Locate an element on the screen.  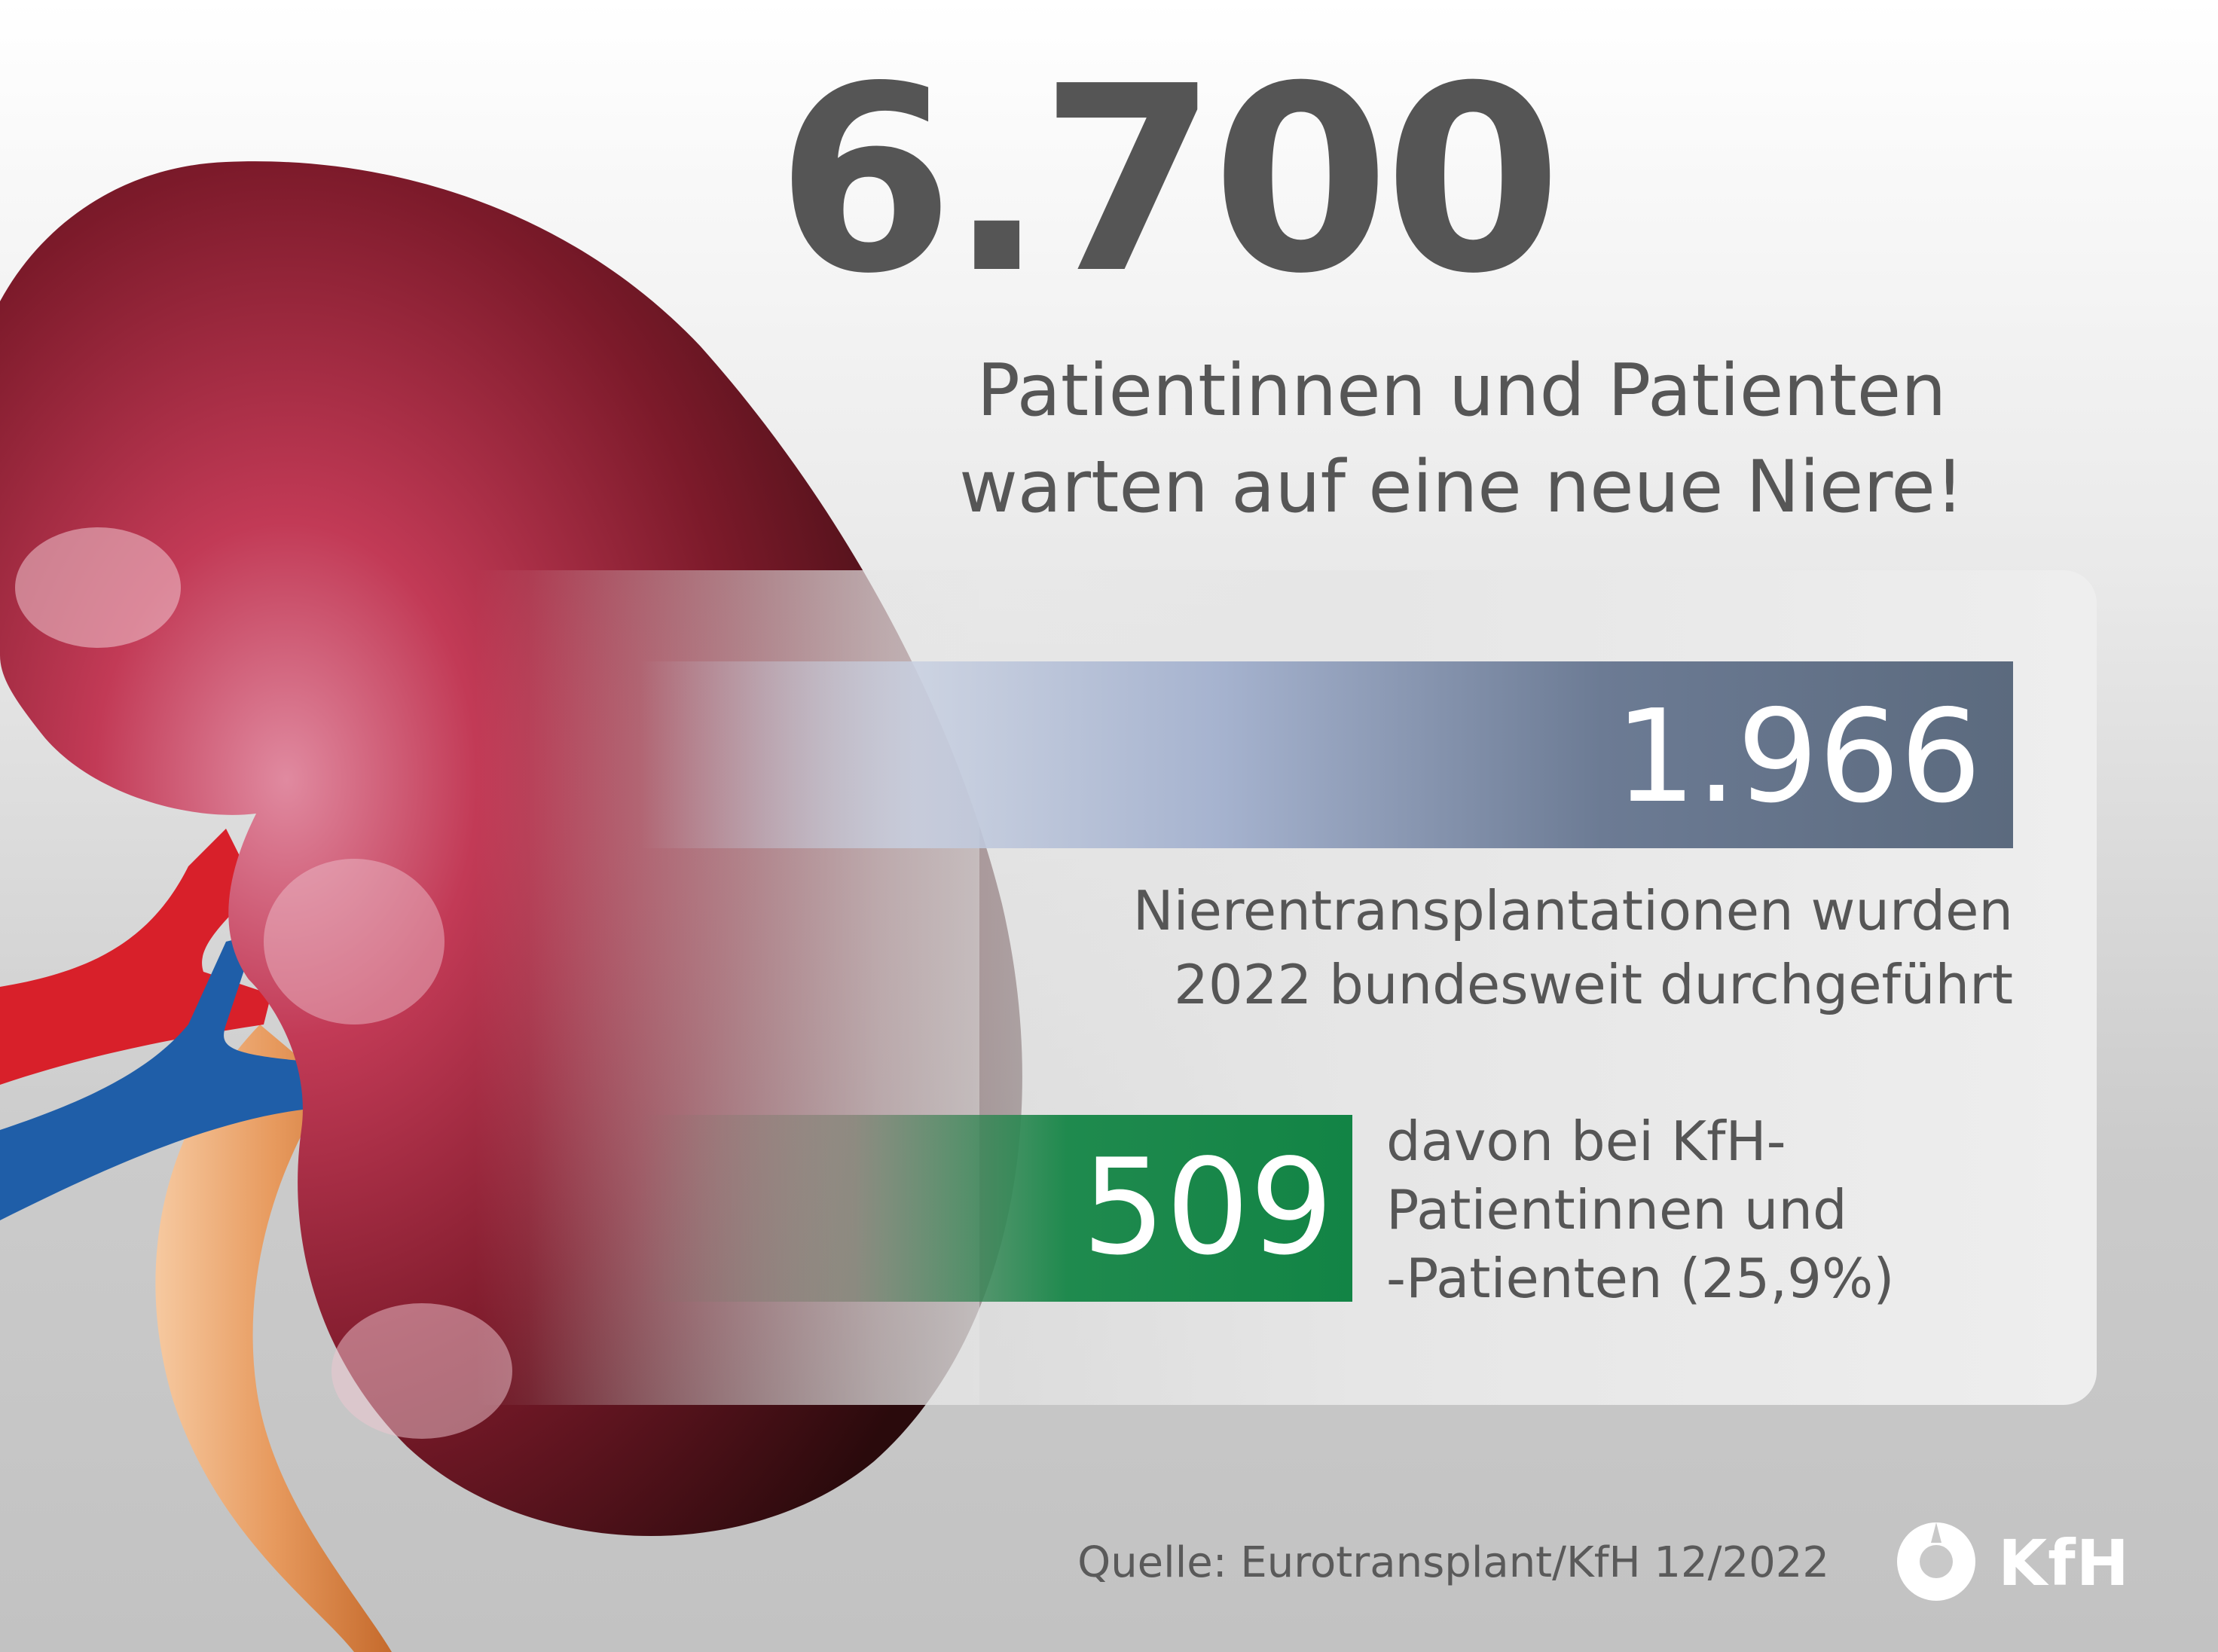
headline-line-1: Patientinnen und Patienten is located at coordinates (1461, 391).